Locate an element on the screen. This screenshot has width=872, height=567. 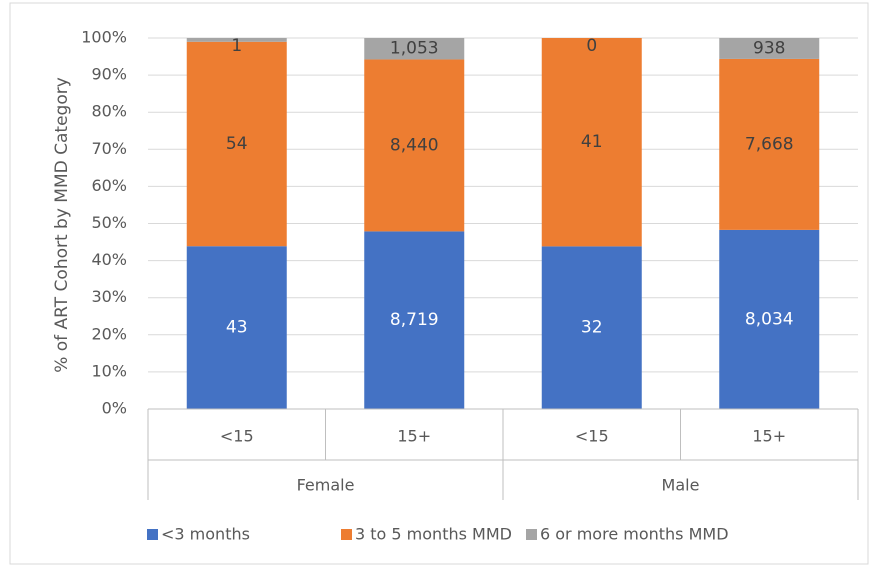
y-tick-label: 30% is located at coordinates (109, 296).